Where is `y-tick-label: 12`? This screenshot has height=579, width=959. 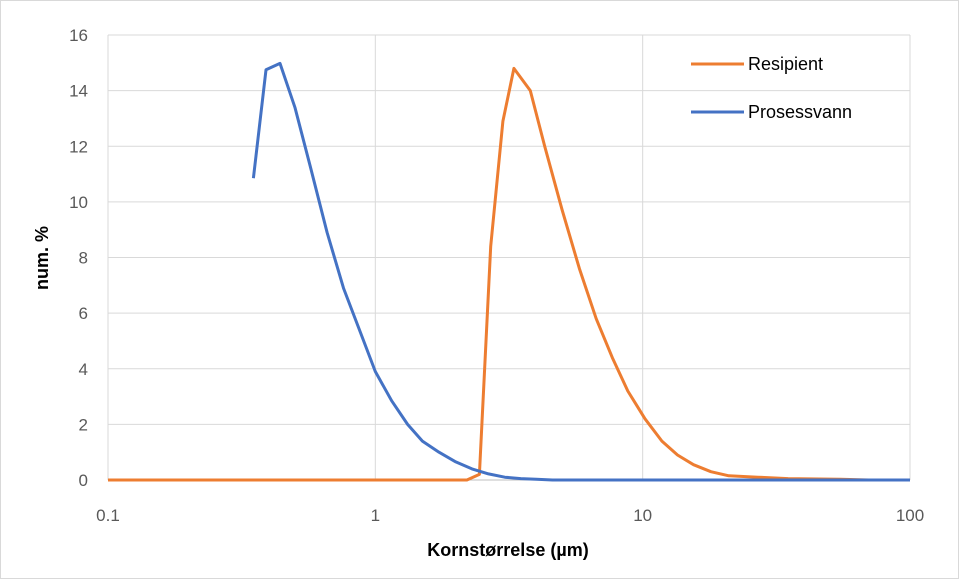 y-tick-label: 12 is located at coordinates (78, 146).